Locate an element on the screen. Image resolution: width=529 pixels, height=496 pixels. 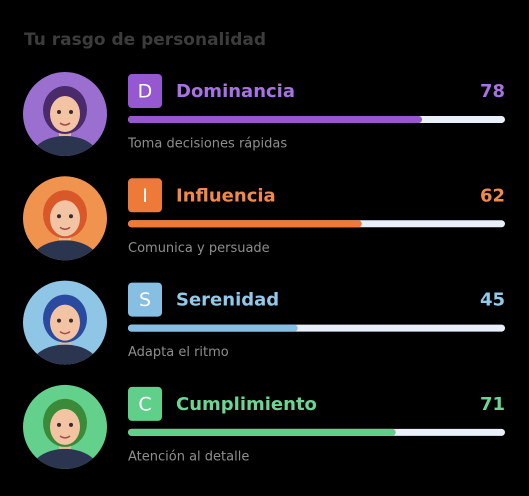
title: Tu rasgo de personalidad is located at coordinates (145, 40).